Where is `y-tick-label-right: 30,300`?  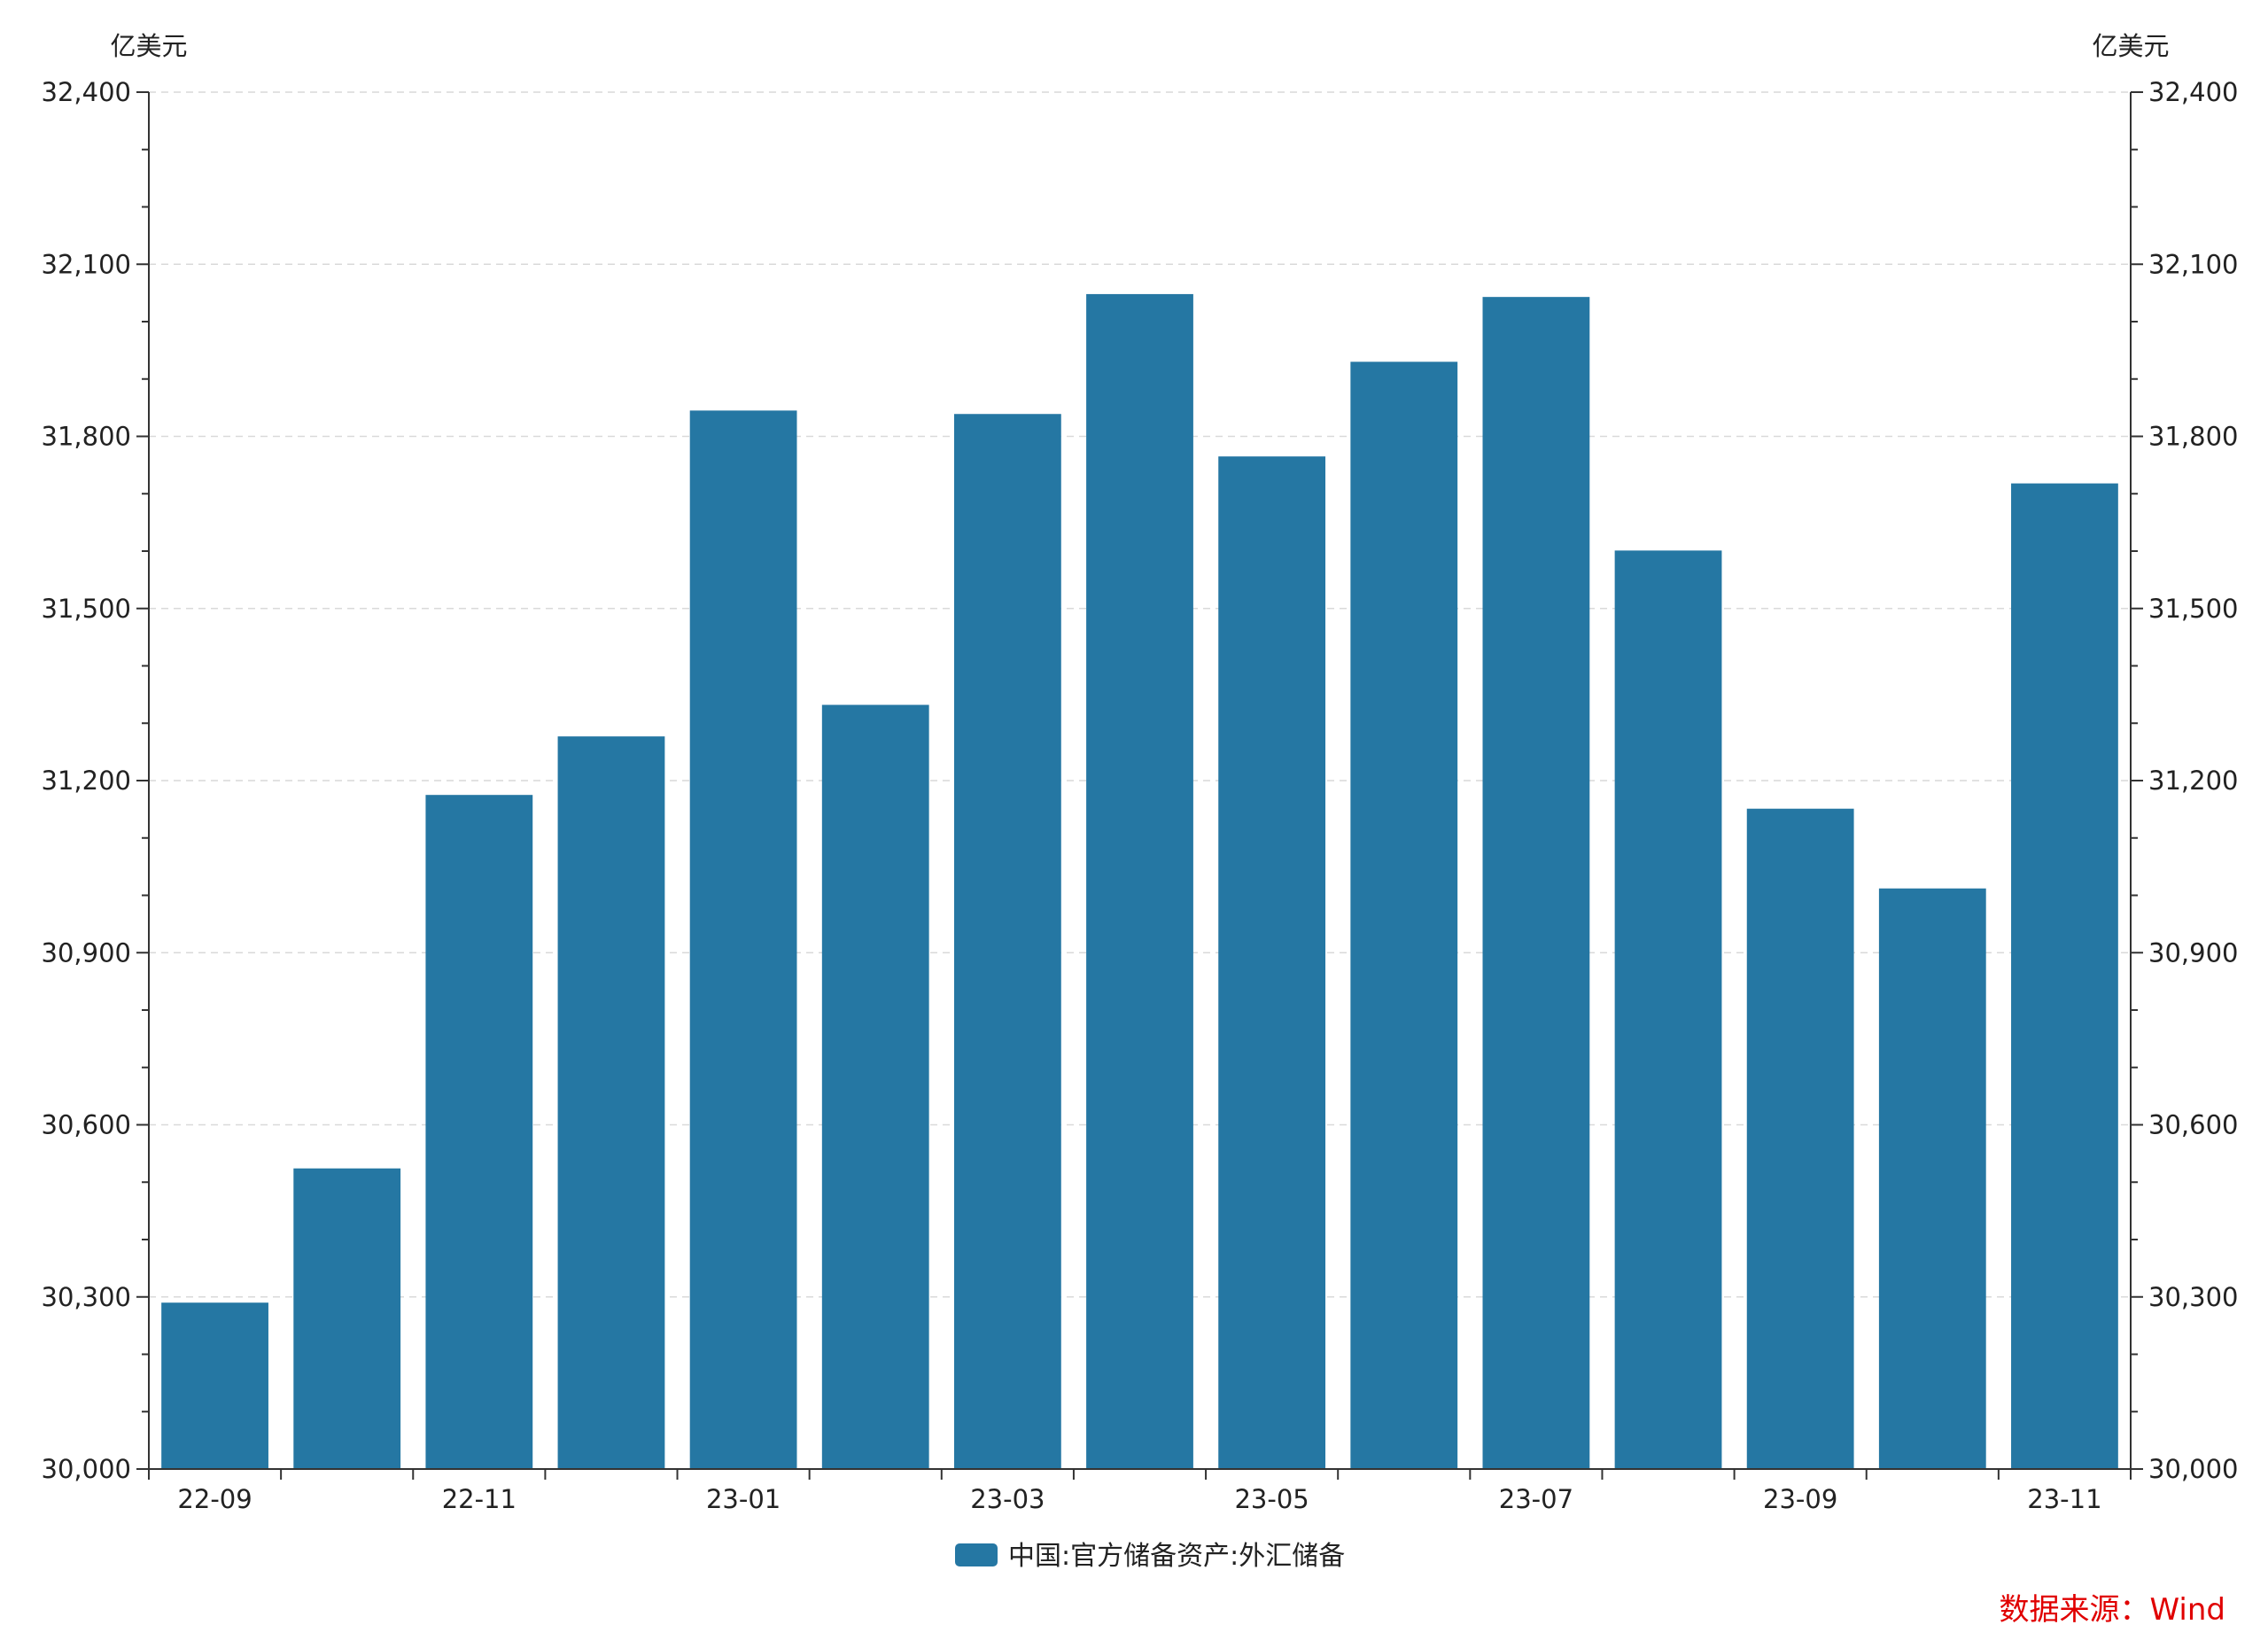
y-tick-label-right: 30,300 is located at coordinates (2193, 1297).